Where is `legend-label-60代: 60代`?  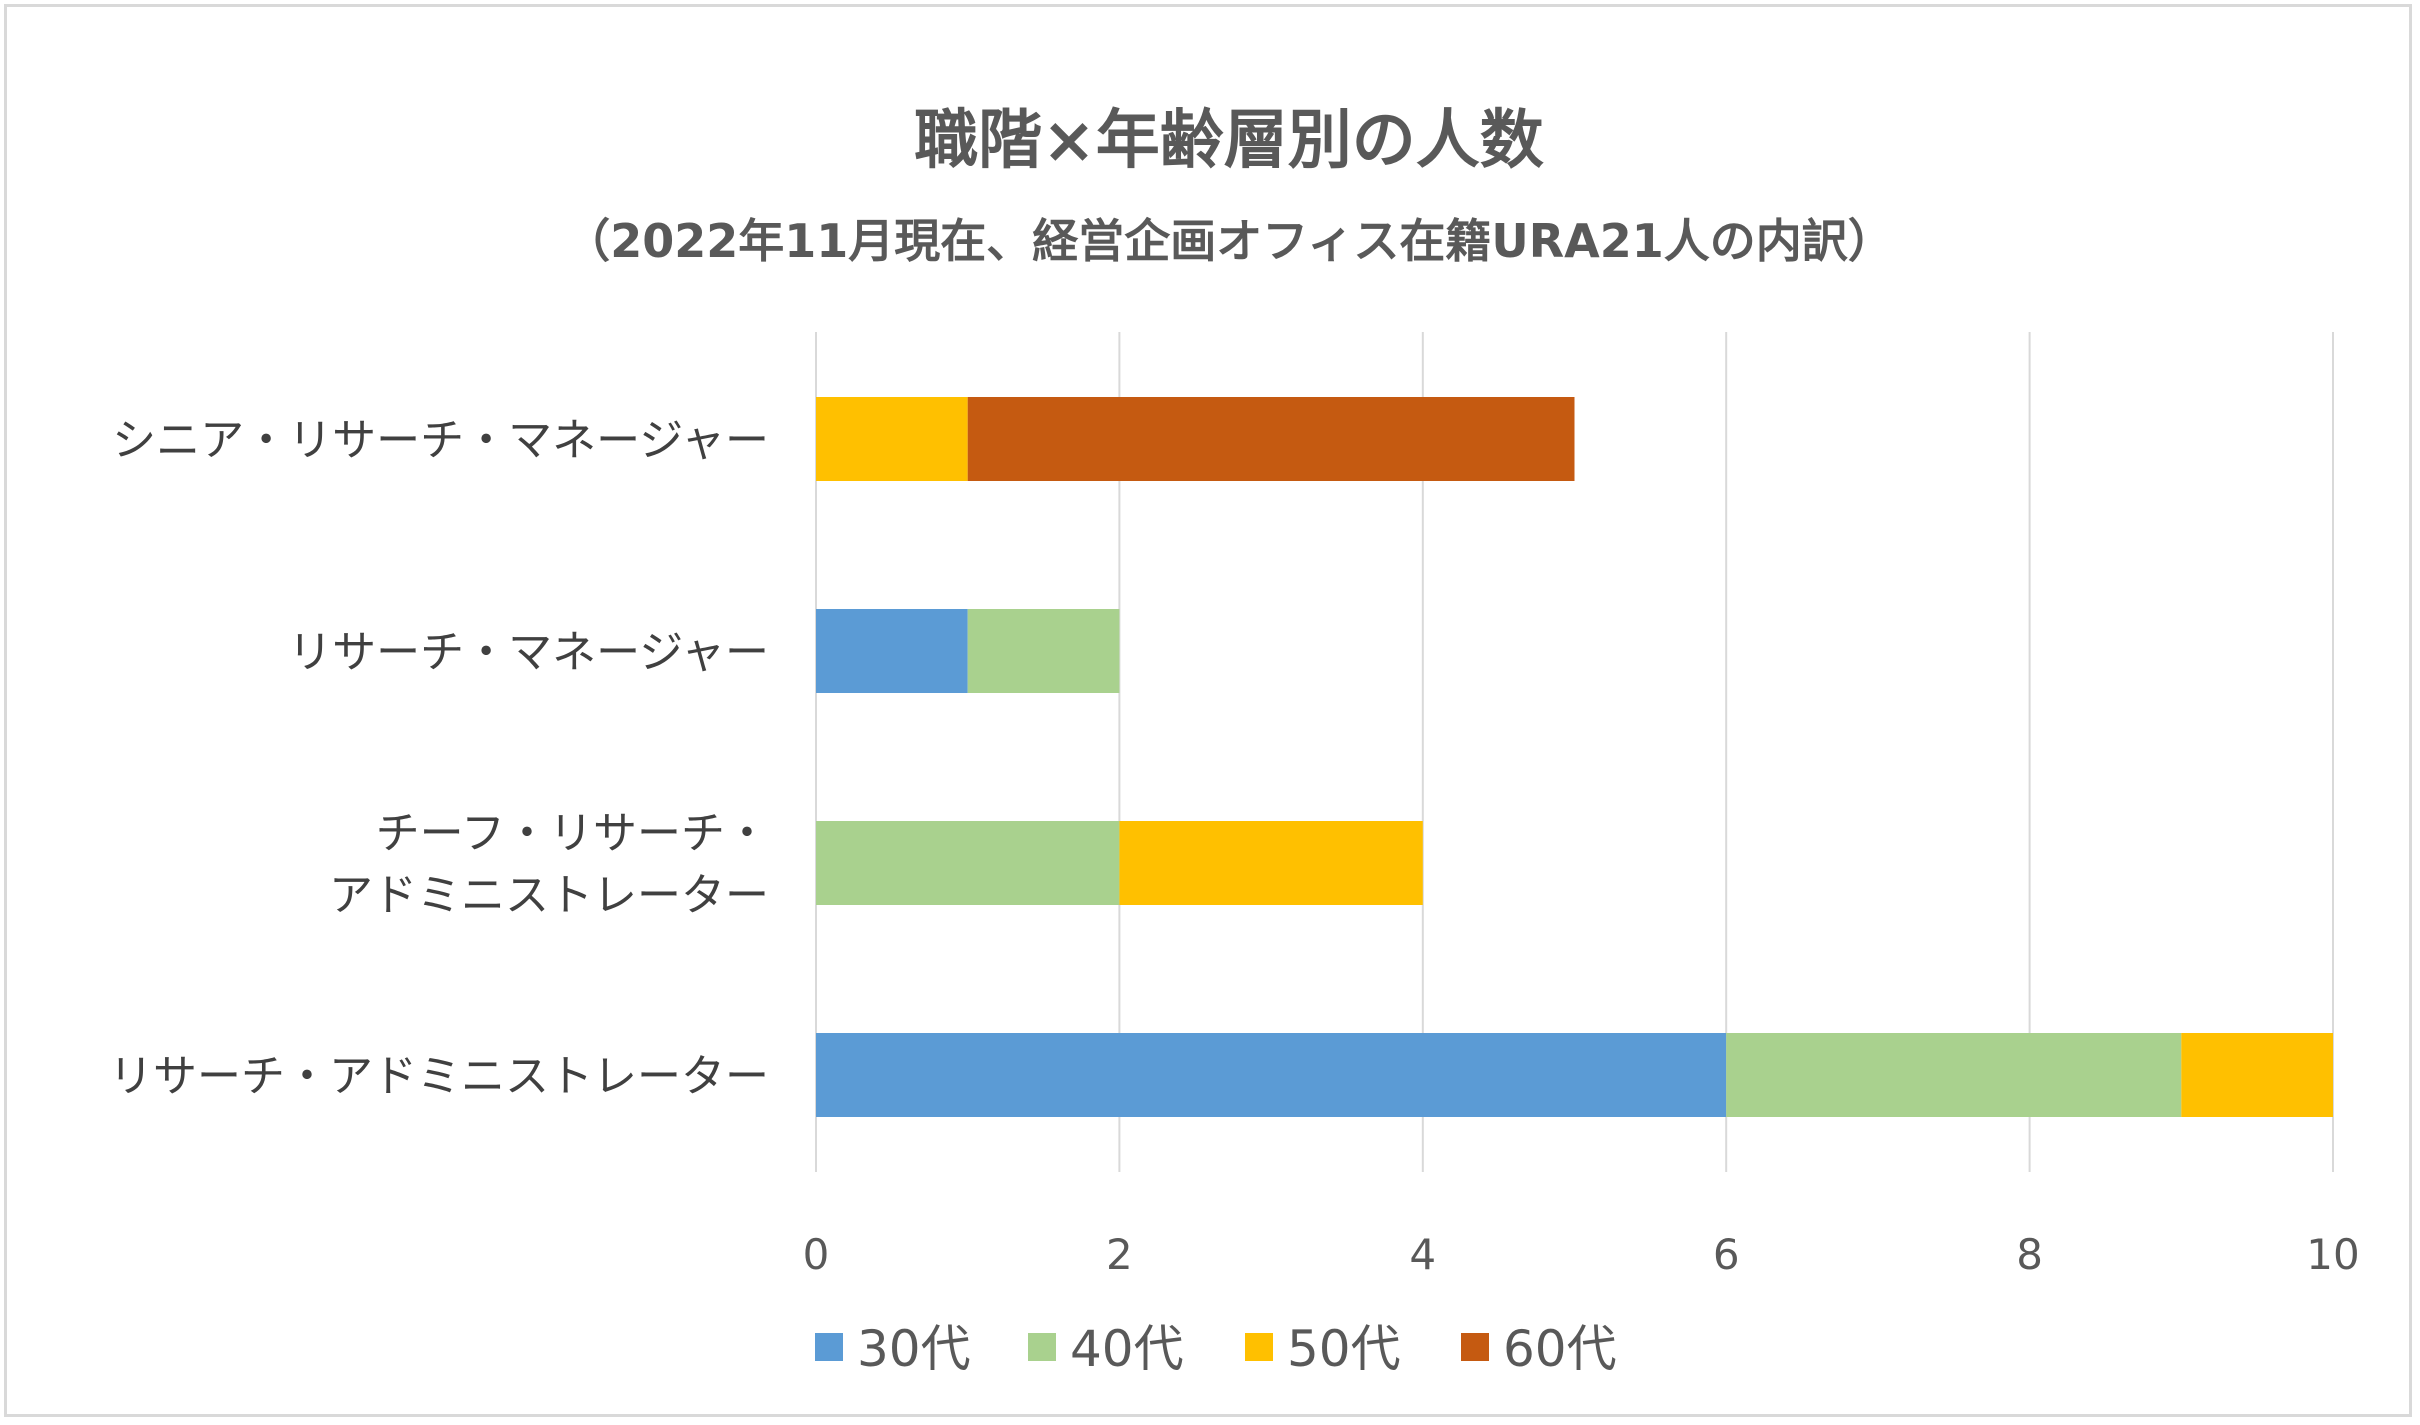 legend-label-60代: 60代 is located at coordinates (1560, 1349).